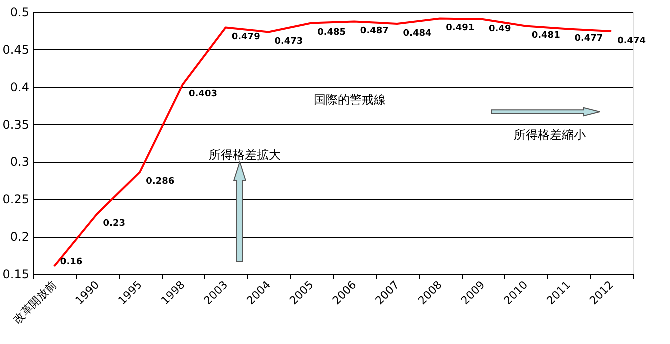 This screenshot has width=670, height=344. I want to click on data-label: 0.484, so click(417, 33).